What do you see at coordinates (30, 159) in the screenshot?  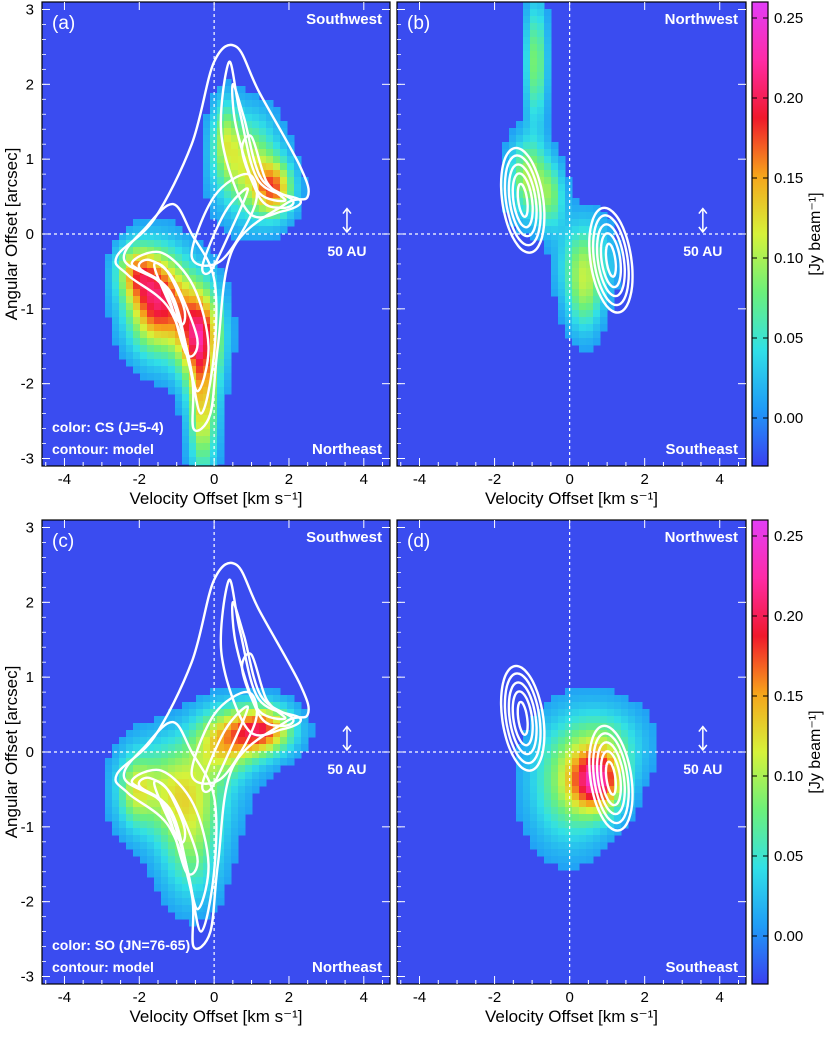 I see `y-tick-label: 1` at bounding box center [30, 159].